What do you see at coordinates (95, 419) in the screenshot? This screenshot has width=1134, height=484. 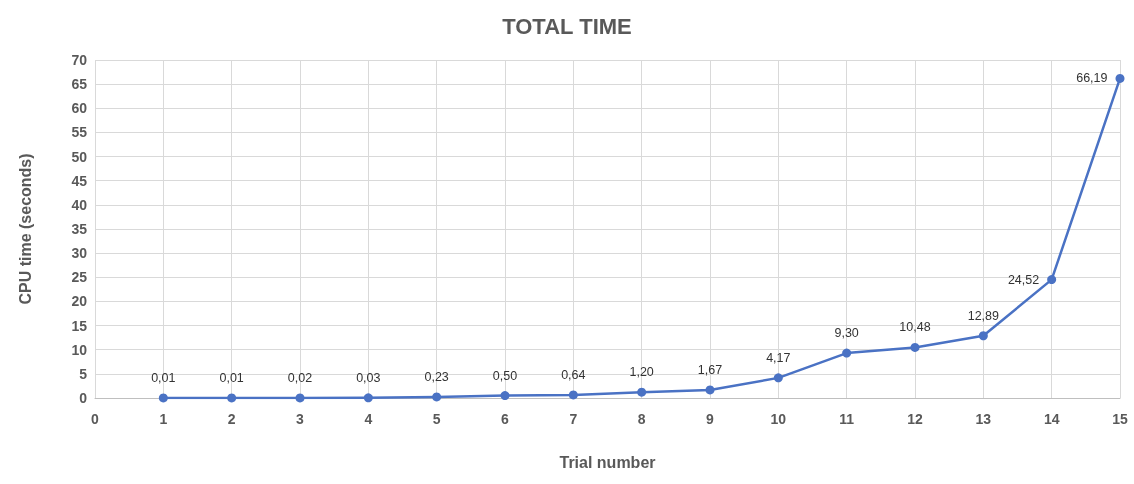 I see `x-tick-label: 0` at bounding box center [95, 419].